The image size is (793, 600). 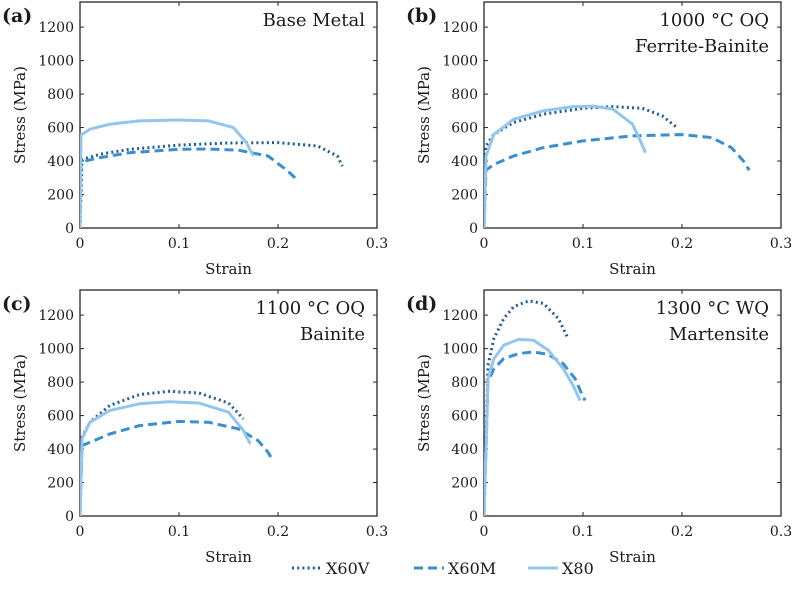 I want to click on panel-annotation: 1300 °C WQ, so click(x=712, y=308).